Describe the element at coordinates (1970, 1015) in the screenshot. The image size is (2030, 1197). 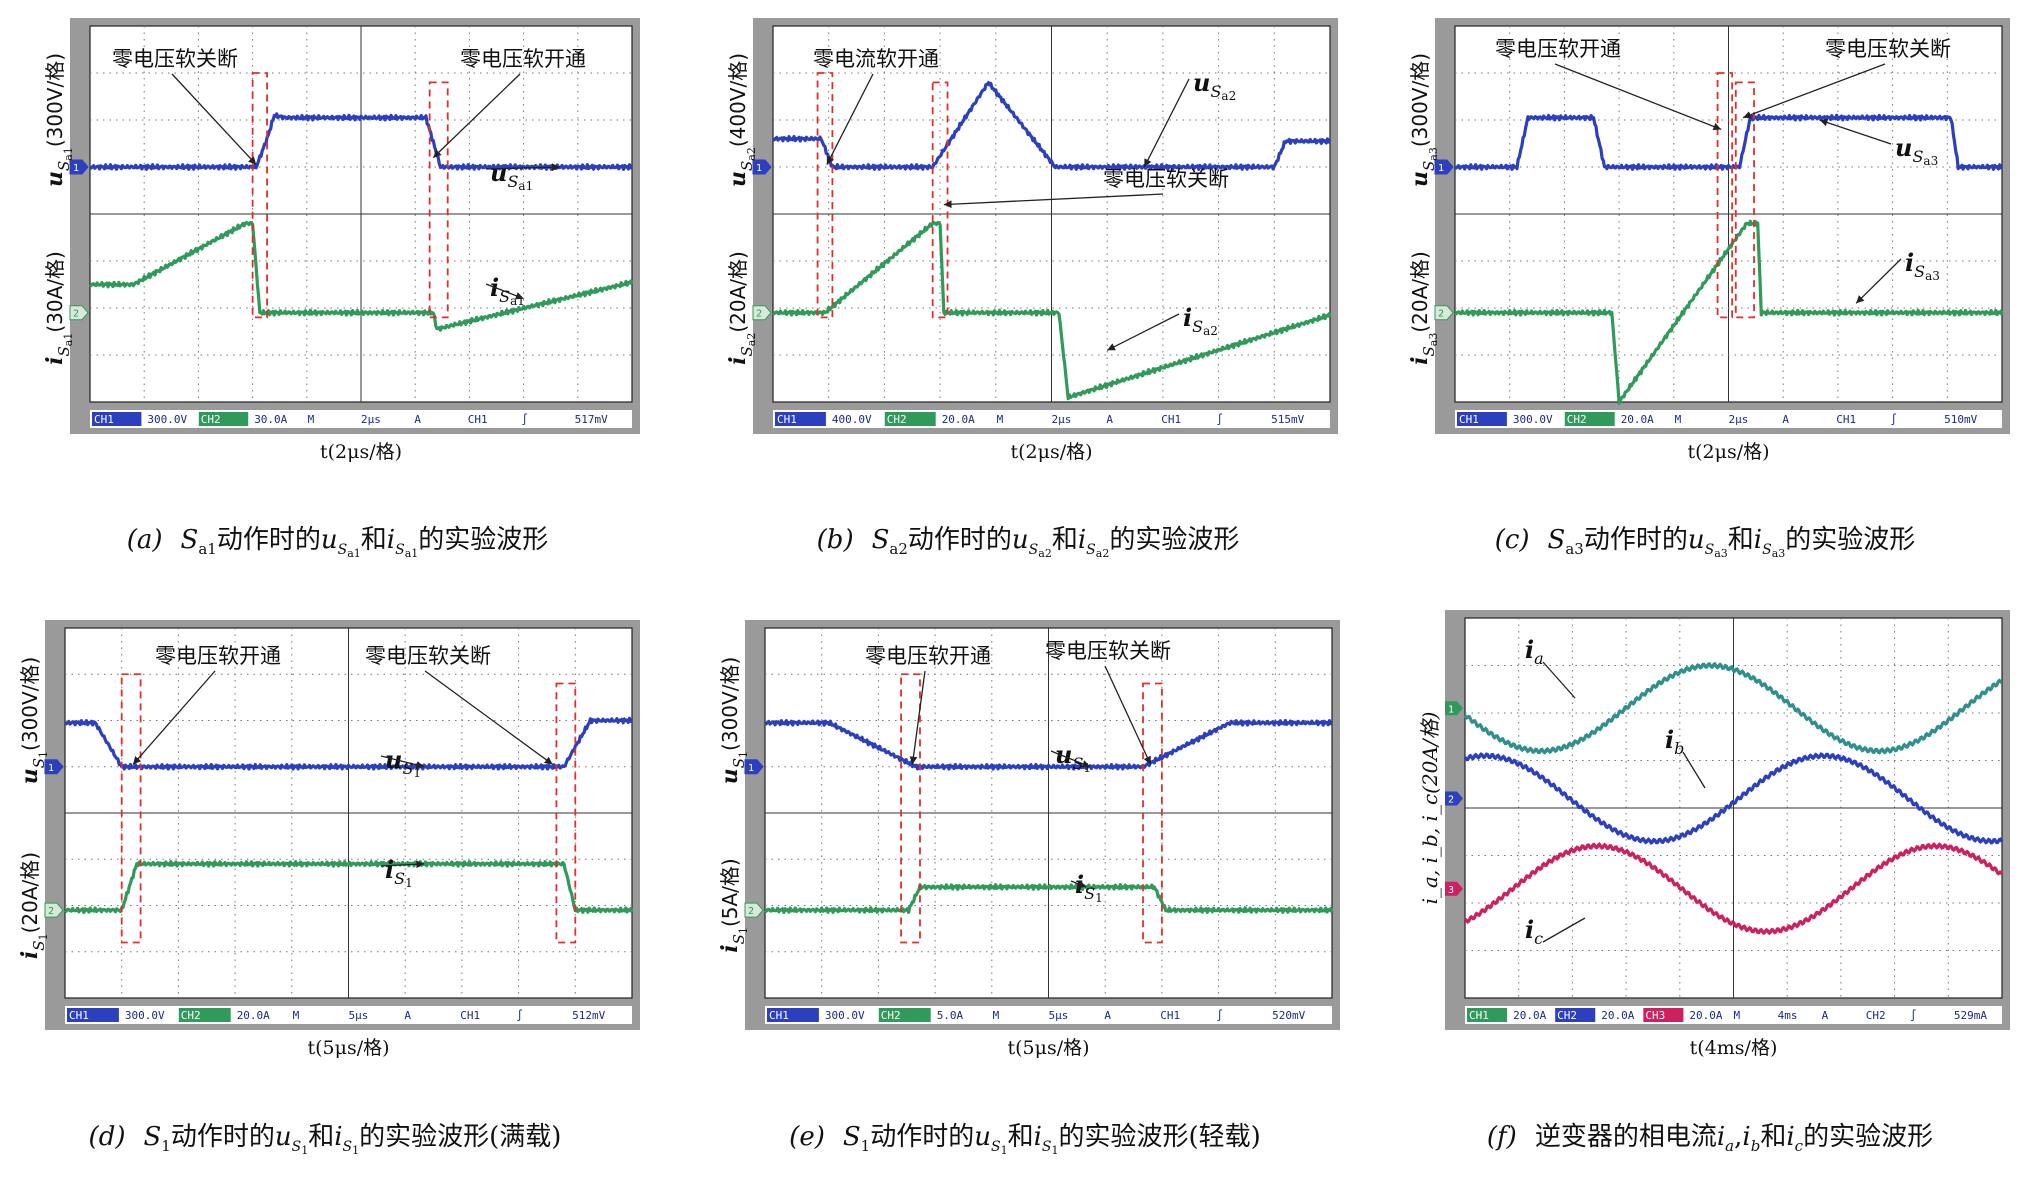
I see `status-item: 529mA` at that location.